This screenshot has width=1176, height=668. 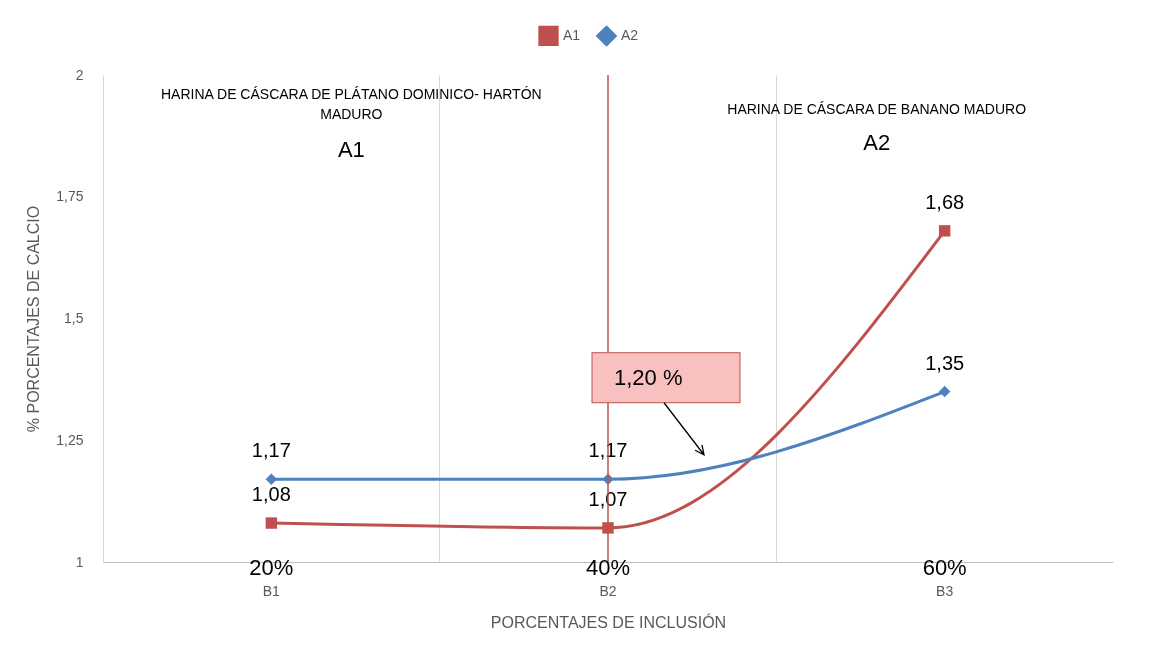 What do you see at coordinates (945, 201) in the screenshot?
I see `data-label: 1,68` at bounding box center [945, 201].